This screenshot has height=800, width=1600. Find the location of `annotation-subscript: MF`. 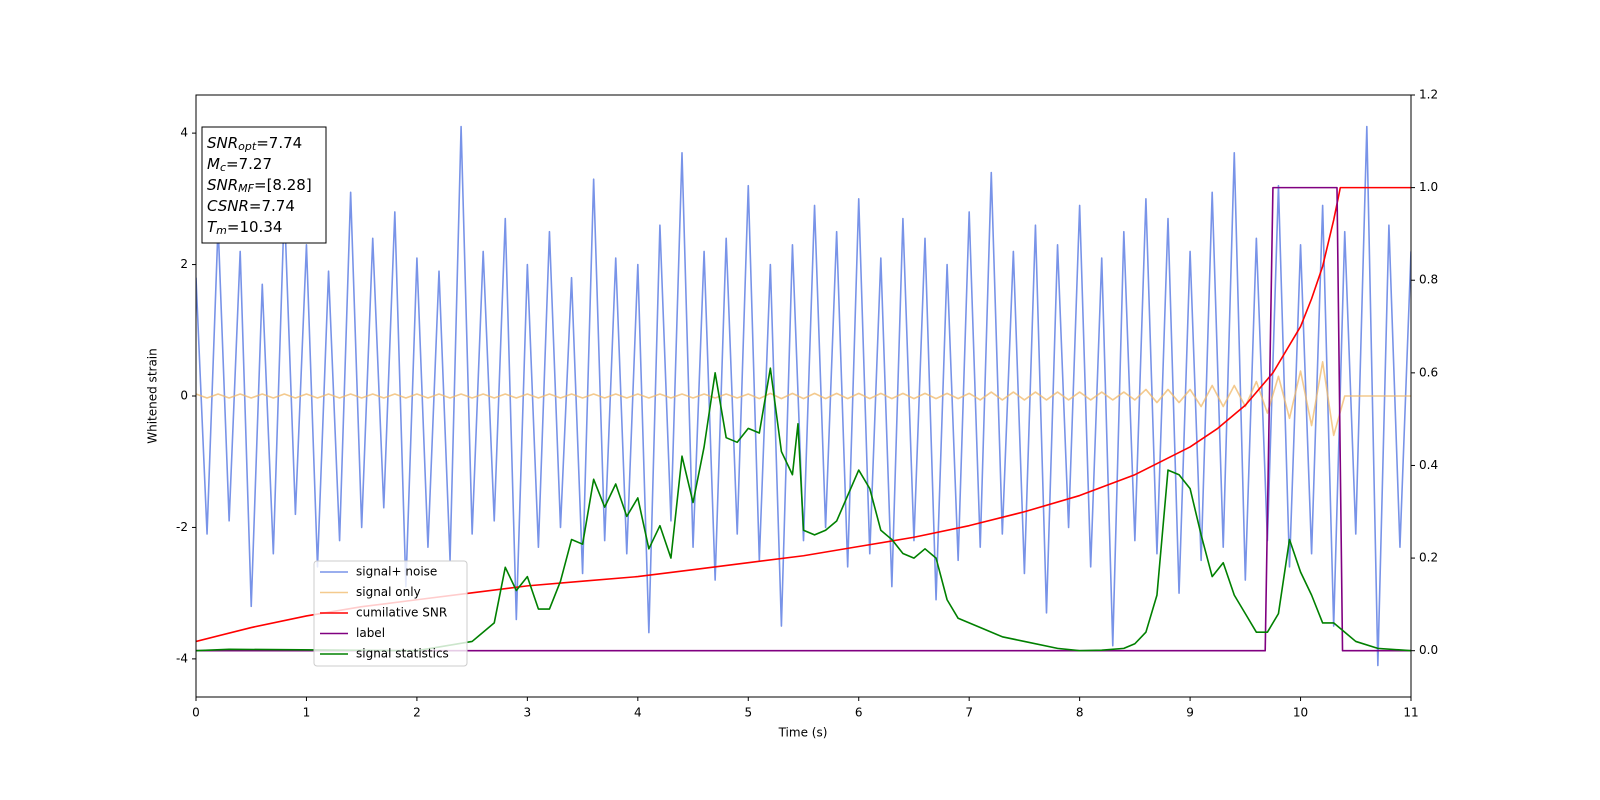

annotation-subscript: MF is located at coordinates (246, 188).